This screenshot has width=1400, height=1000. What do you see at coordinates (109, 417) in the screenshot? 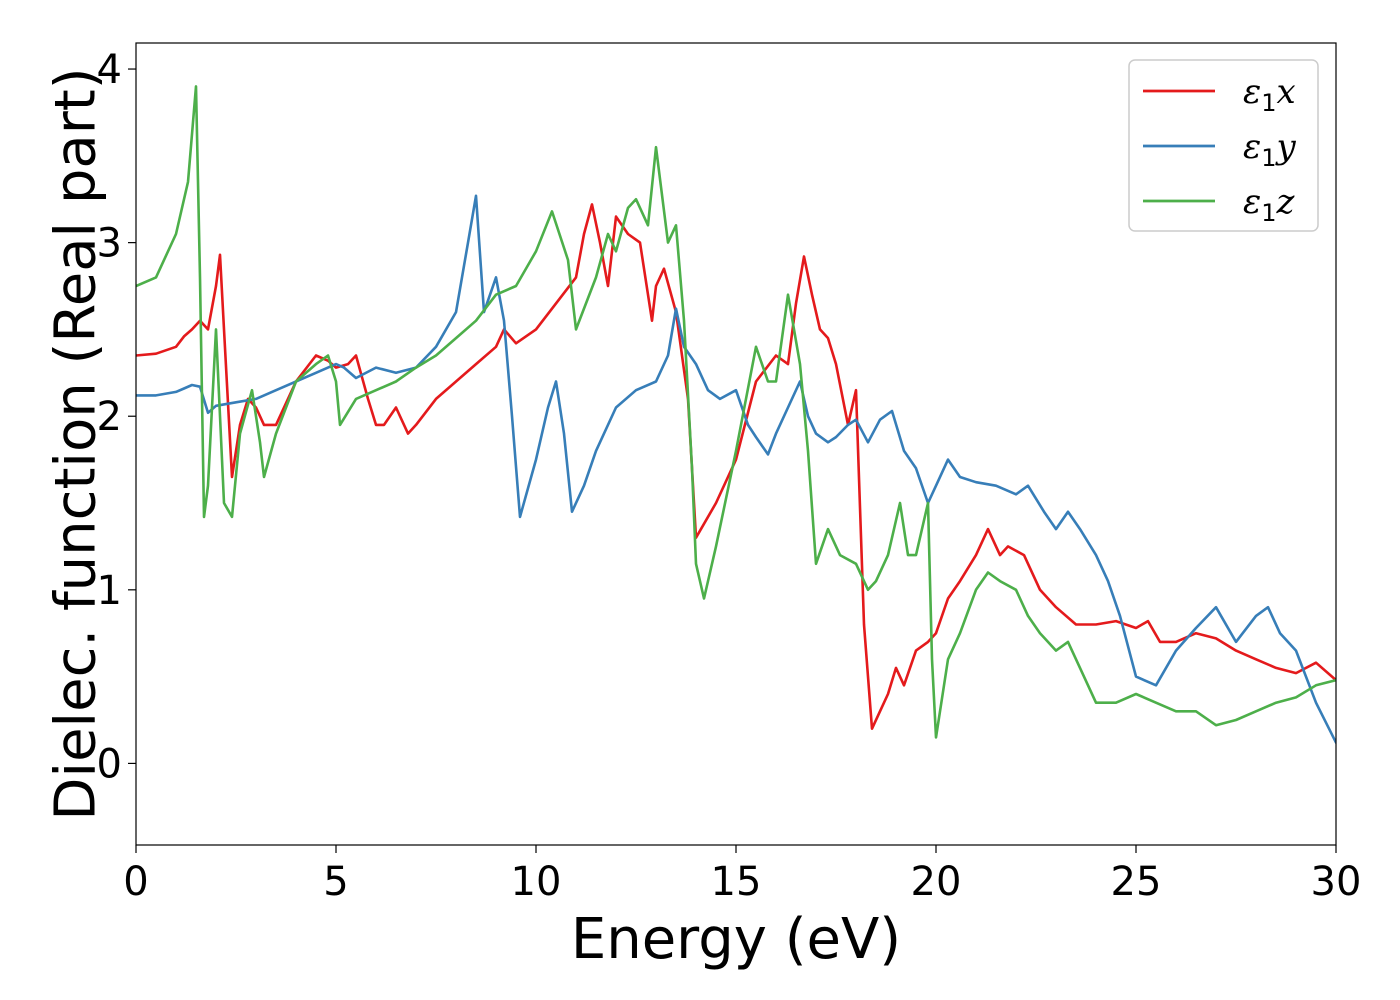
I see `y-tick-label: 2` at bounding box center [109, 417].